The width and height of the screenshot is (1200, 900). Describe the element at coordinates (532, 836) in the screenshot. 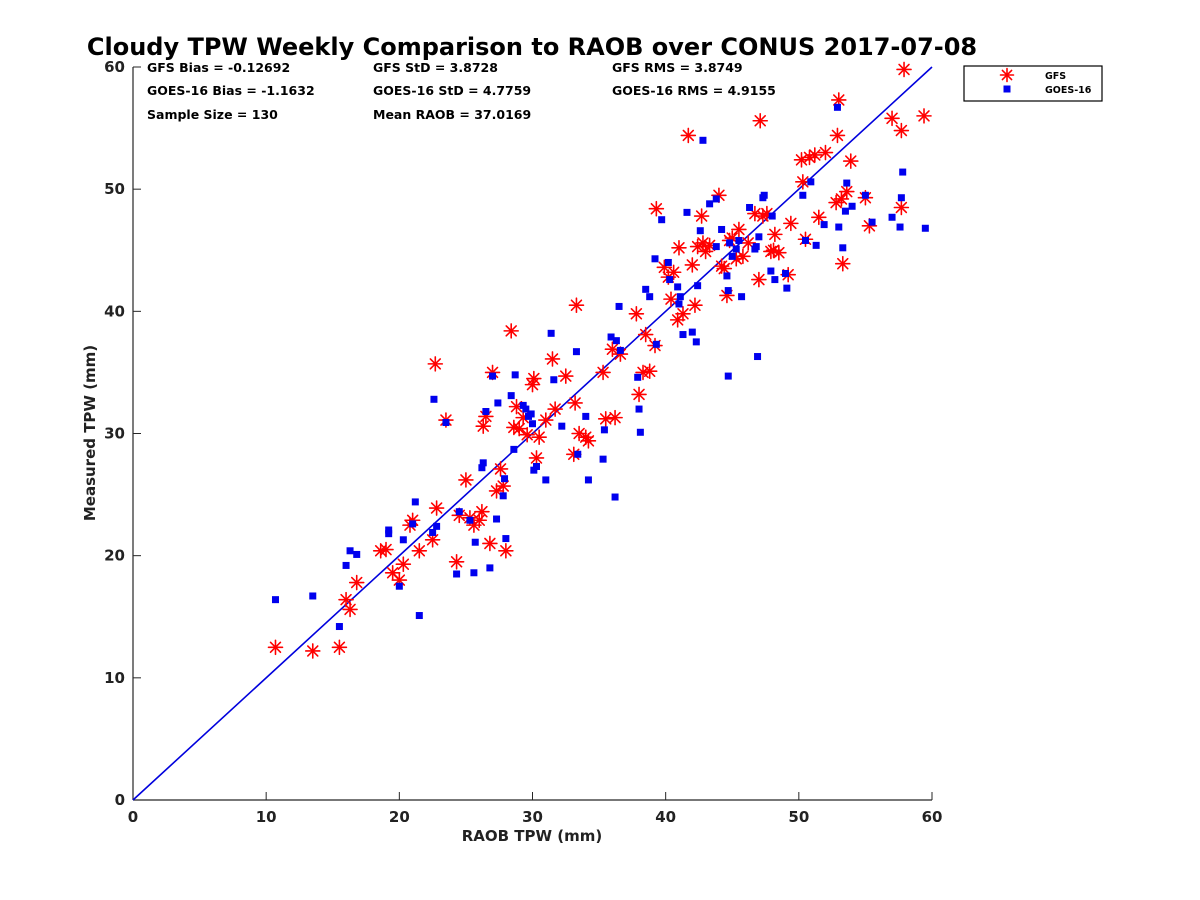

I see `x-axis-label: RAOB TPW (mm)` at that location.